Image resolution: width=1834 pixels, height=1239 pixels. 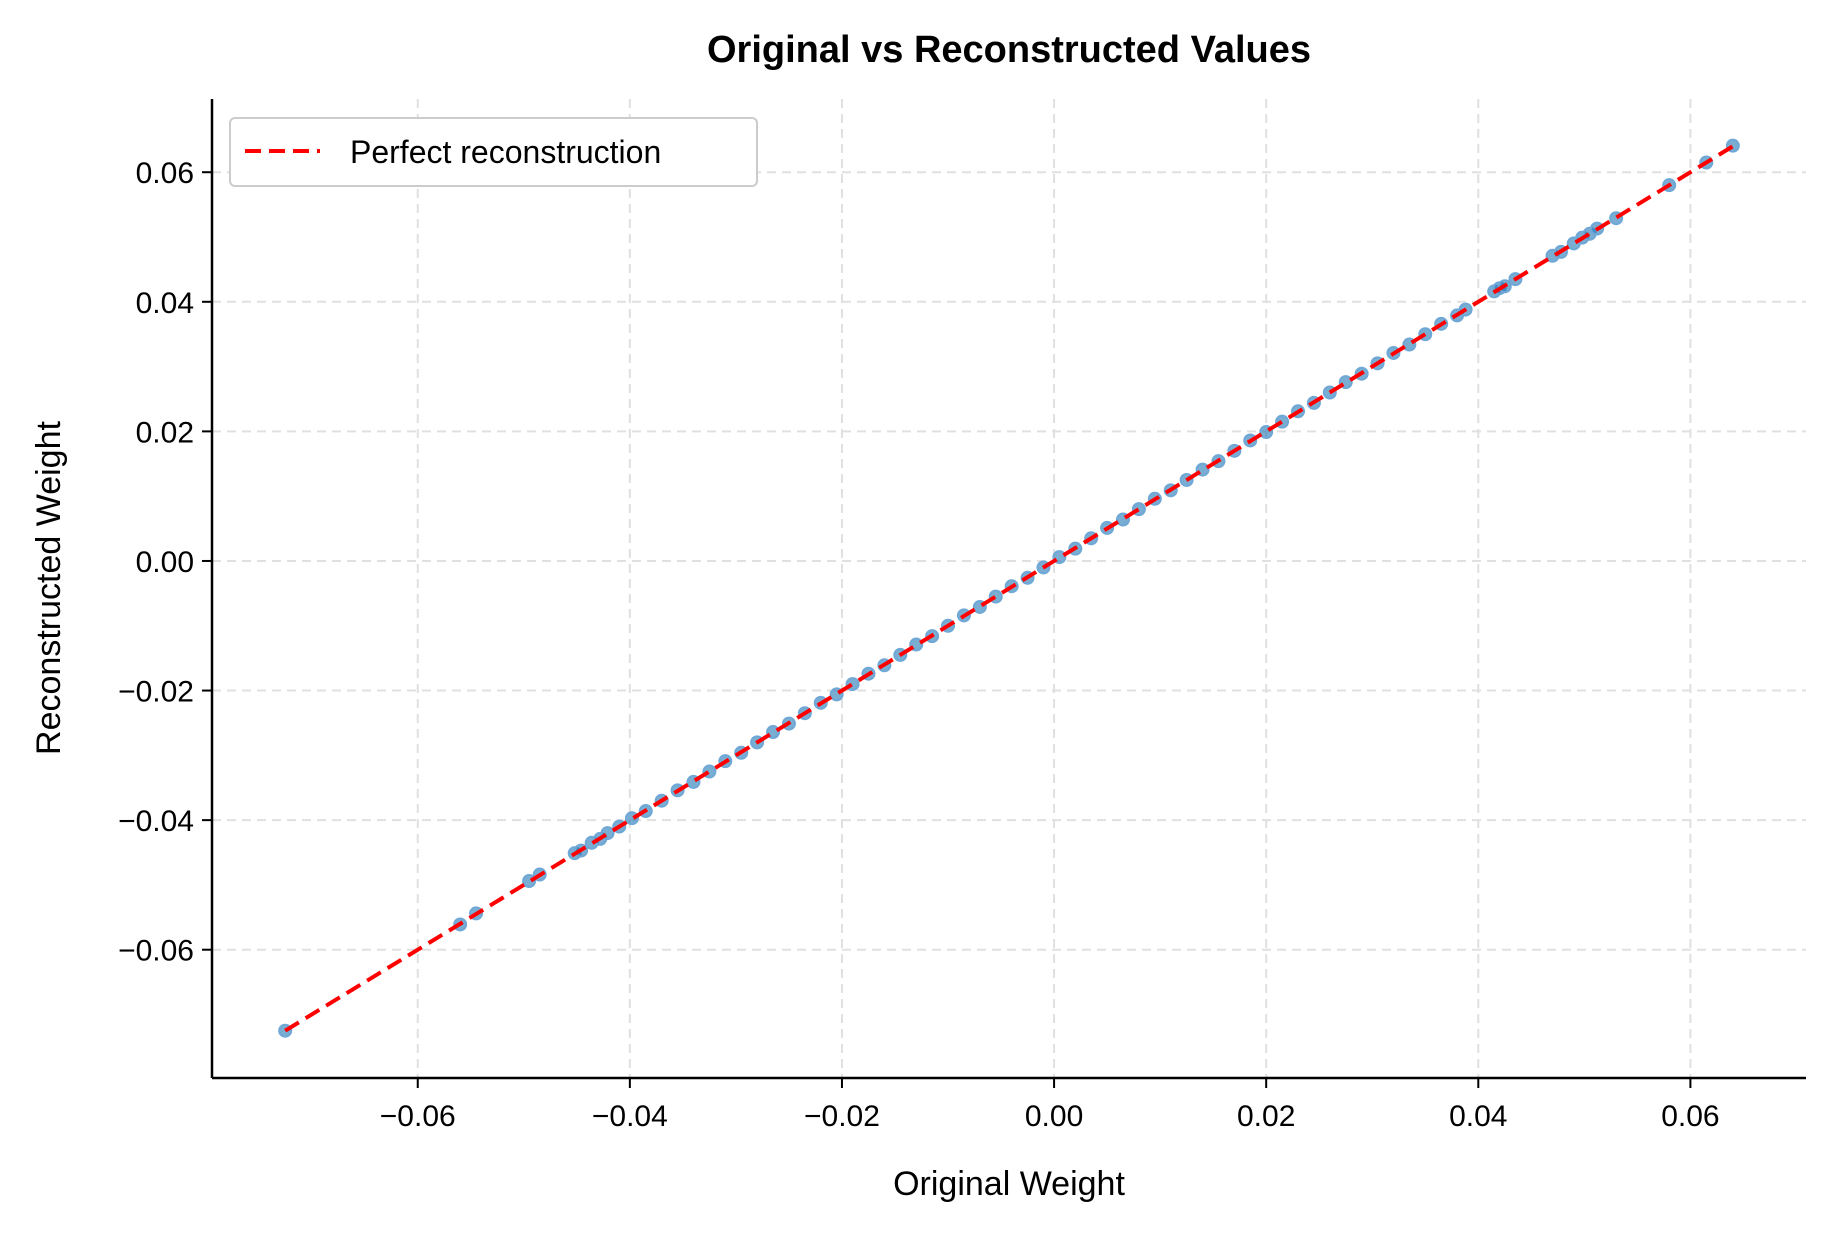 What do you see at coordinates (156, 821) in the screenshot?
I see `y-tick-label: −0.04` at bounding box center [156, 821].